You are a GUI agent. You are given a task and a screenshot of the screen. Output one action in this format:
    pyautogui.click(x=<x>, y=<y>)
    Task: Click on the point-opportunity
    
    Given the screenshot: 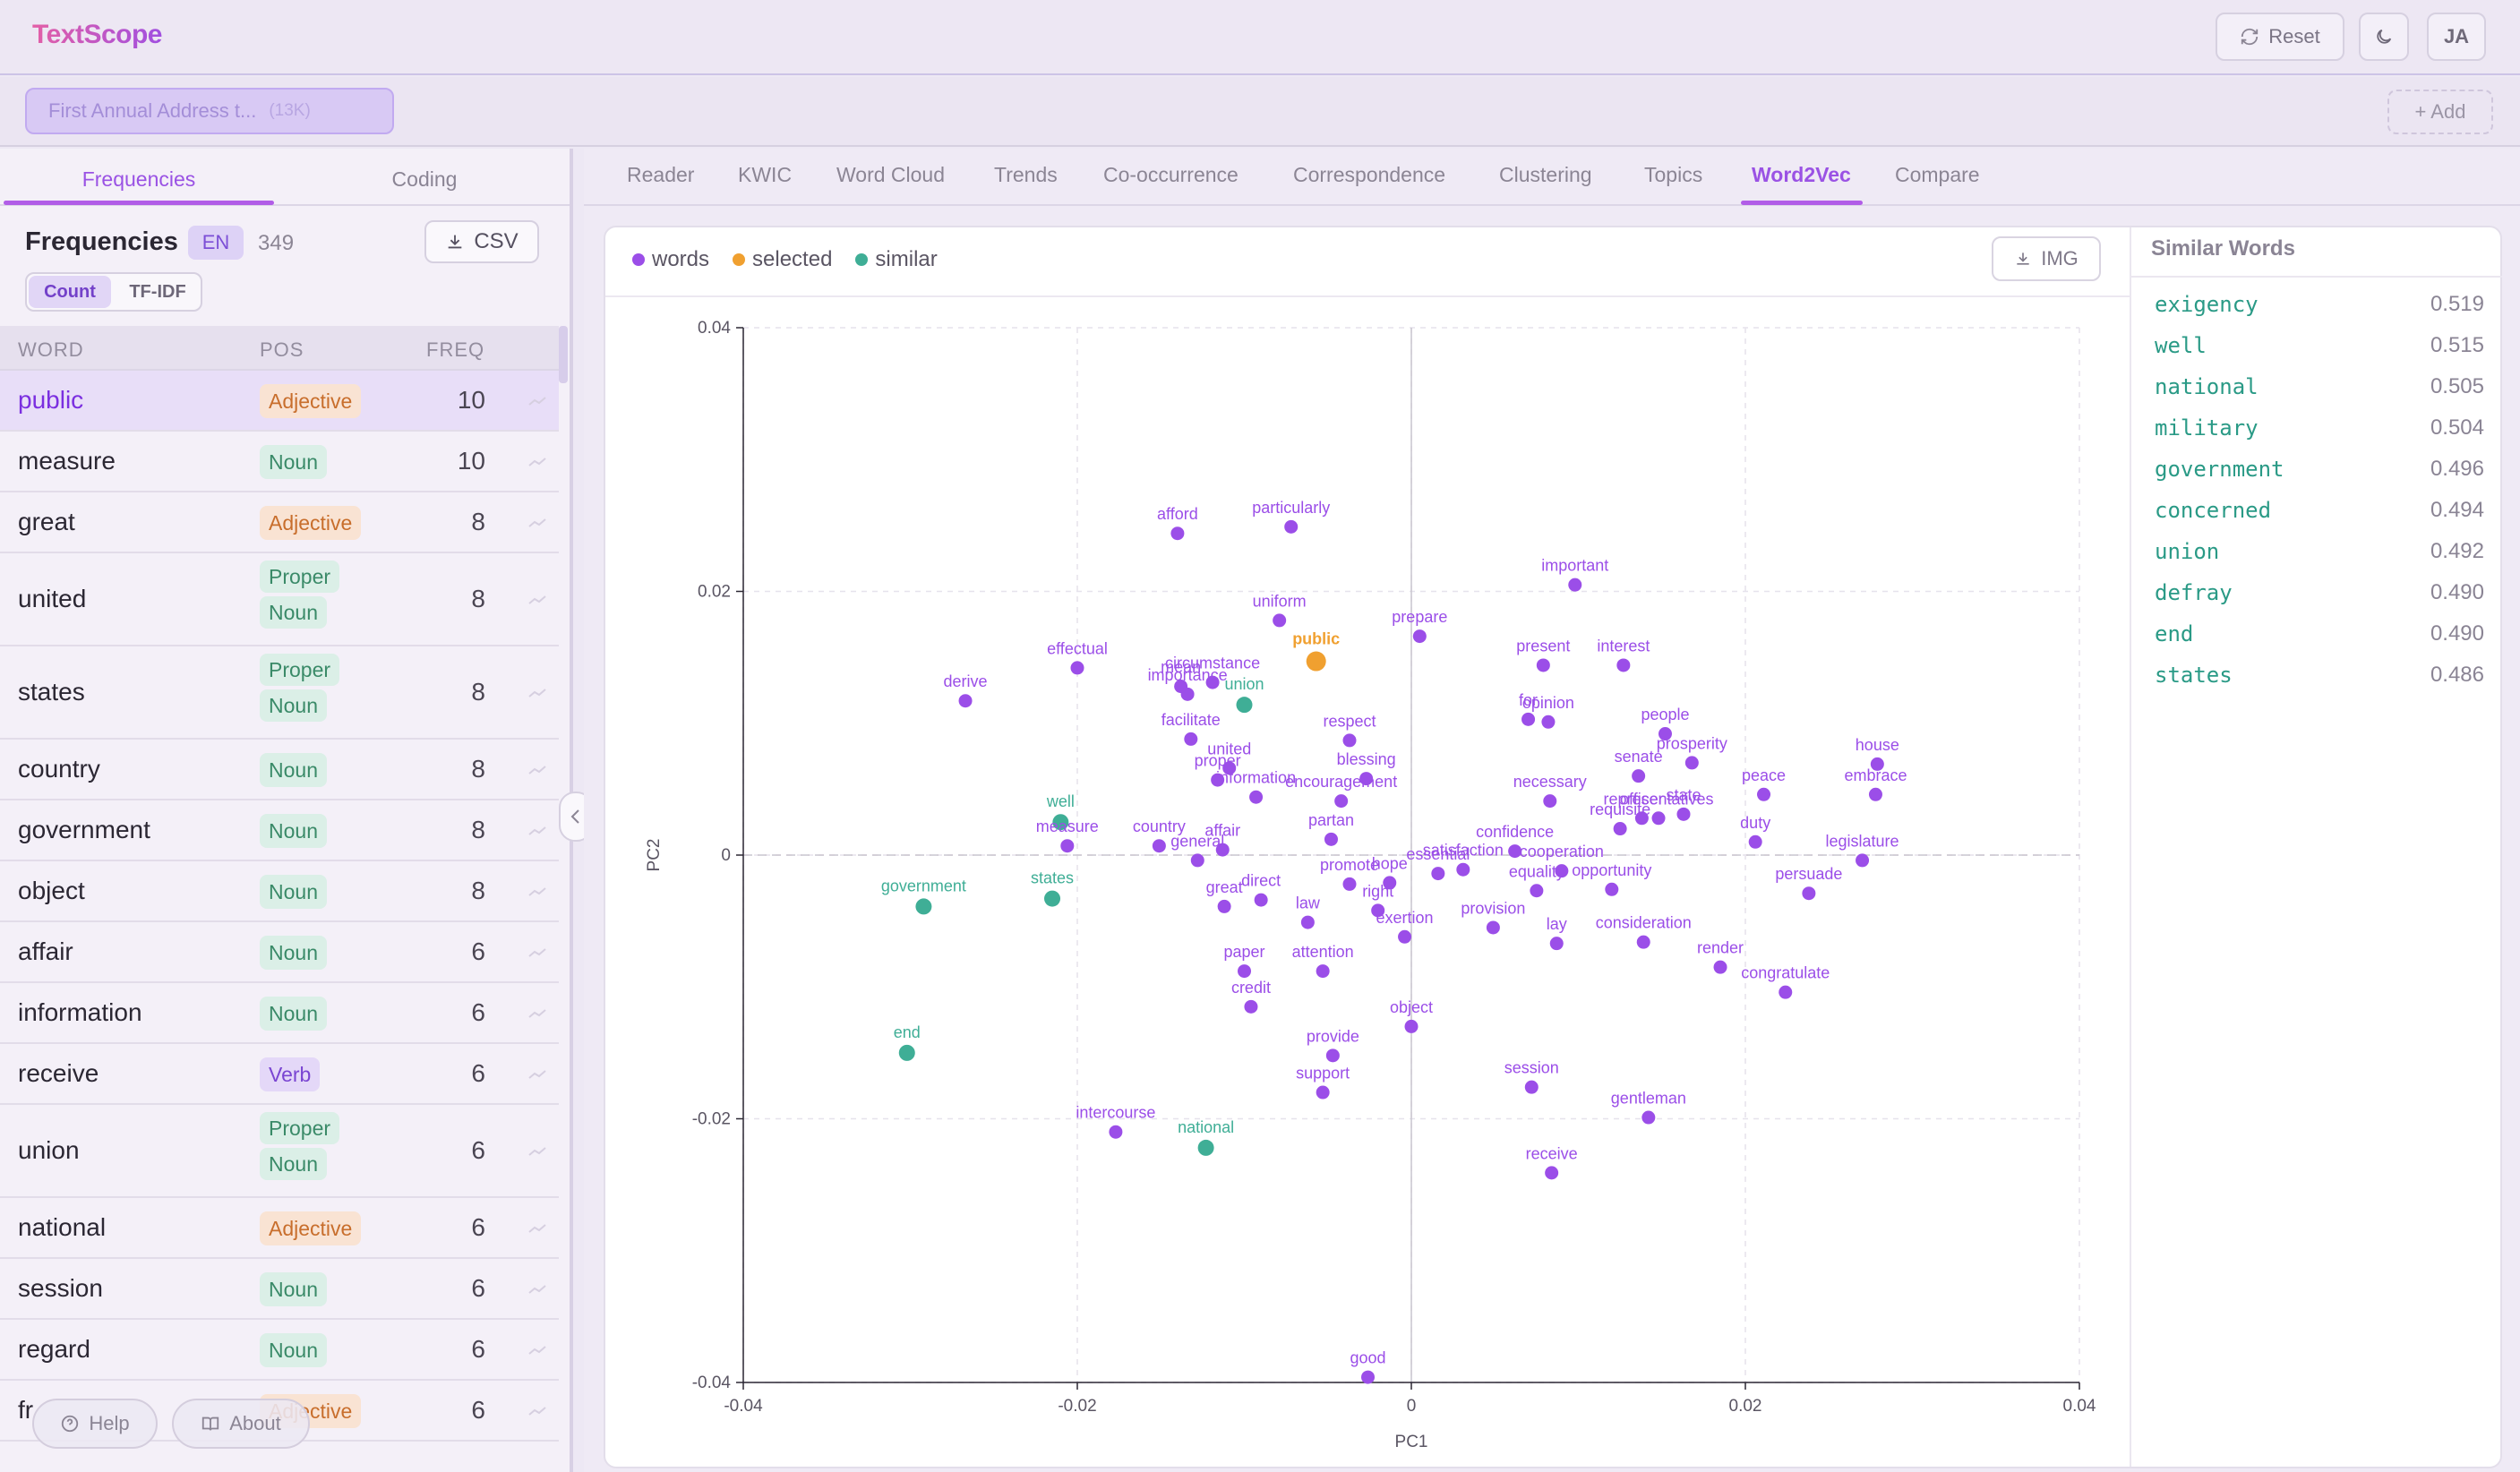 What is the action you would take?
    pyautogui.click(x=1612, y=889)
    